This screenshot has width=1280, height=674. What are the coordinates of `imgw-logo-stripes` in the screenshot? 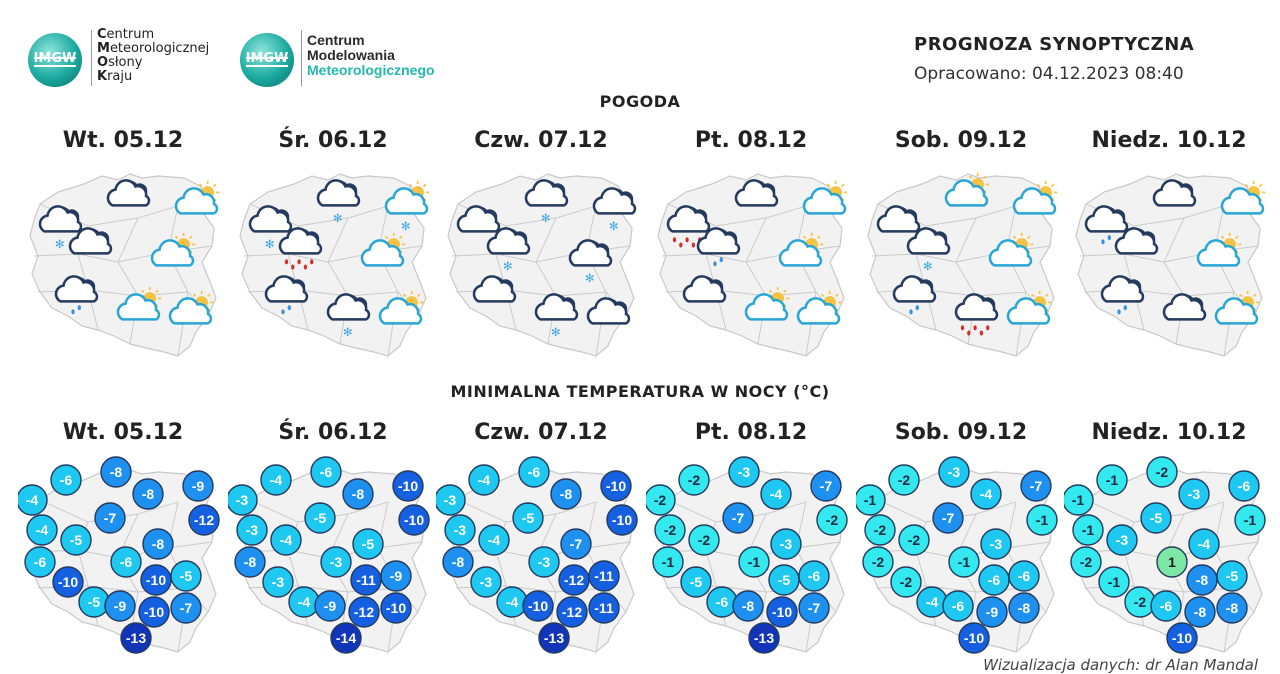 It's located at (55, 62).